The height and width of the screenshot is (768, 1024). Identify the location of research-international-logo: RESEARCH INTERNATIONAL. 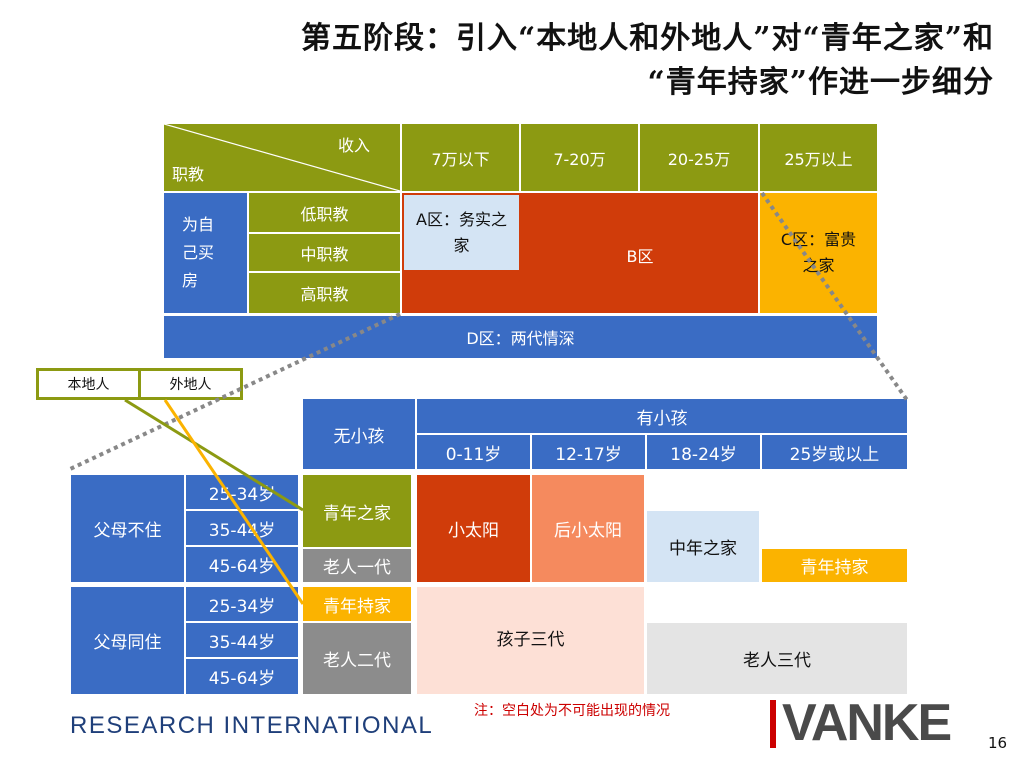
(252, 725).